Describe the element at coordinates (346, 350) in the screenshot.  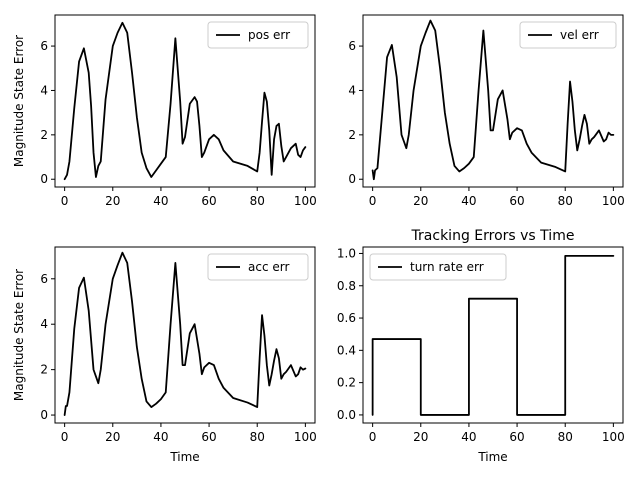
I see `y-tick-label: 0.4` at that location.